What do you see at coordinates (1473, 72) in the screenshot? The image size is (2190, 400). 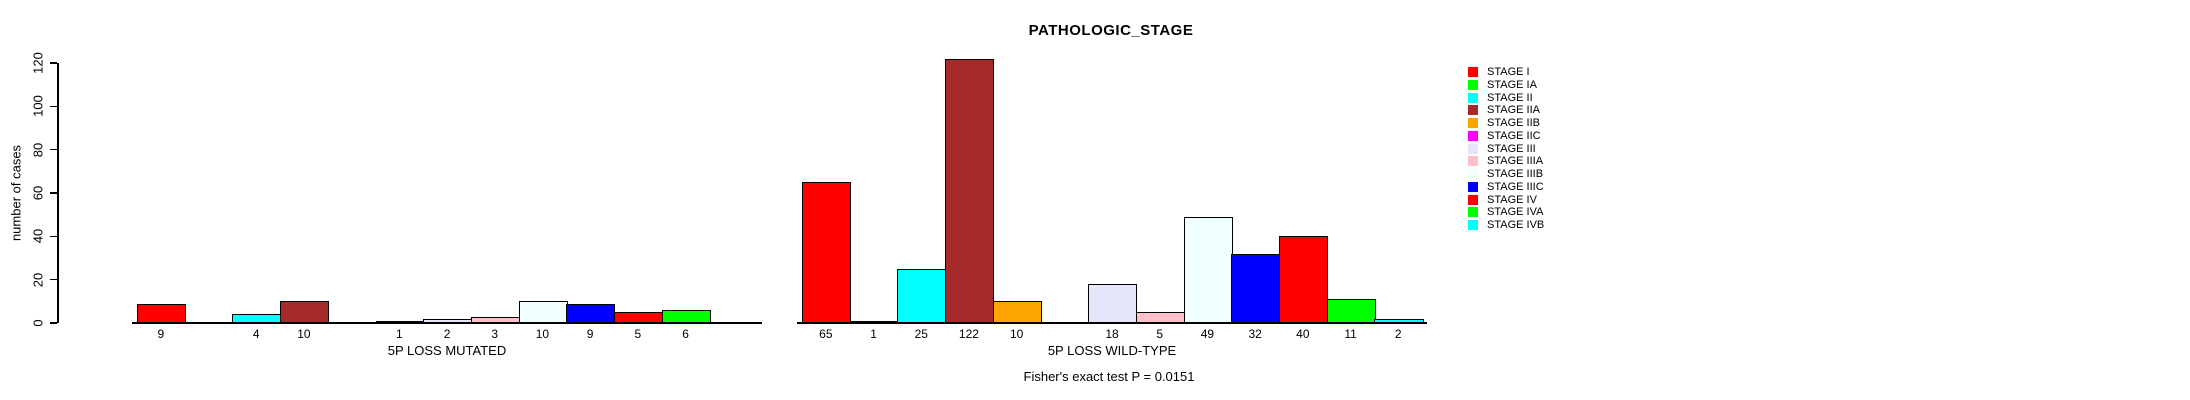 I see `legend-swatch-stage-i` at bounding box center [1473, 72].